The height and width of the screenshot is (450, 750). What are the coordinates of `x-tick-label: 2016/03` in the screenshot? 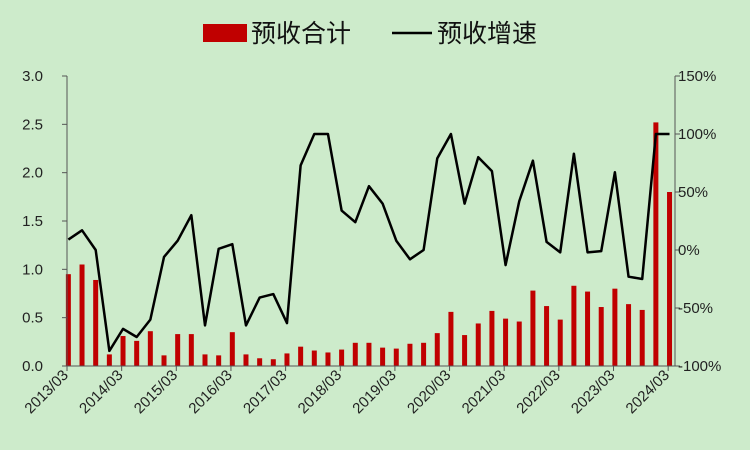 It's located at (210, 392).